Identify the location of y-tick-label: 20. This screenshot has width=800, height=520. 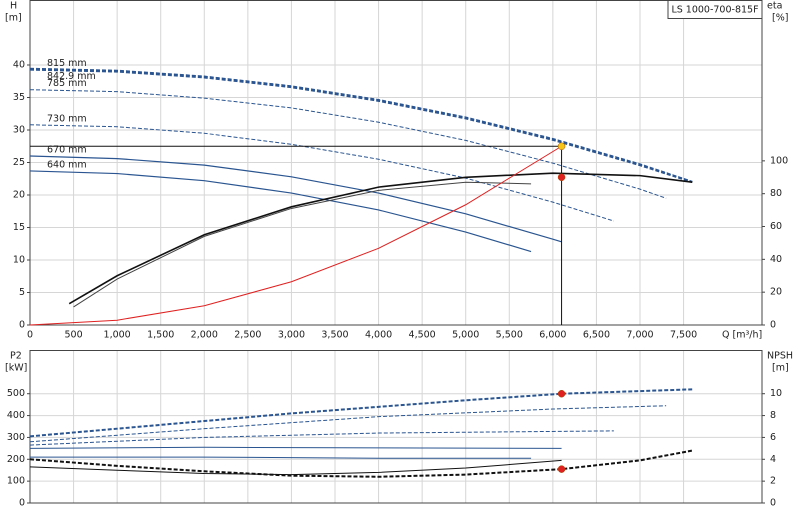
(19, 195).